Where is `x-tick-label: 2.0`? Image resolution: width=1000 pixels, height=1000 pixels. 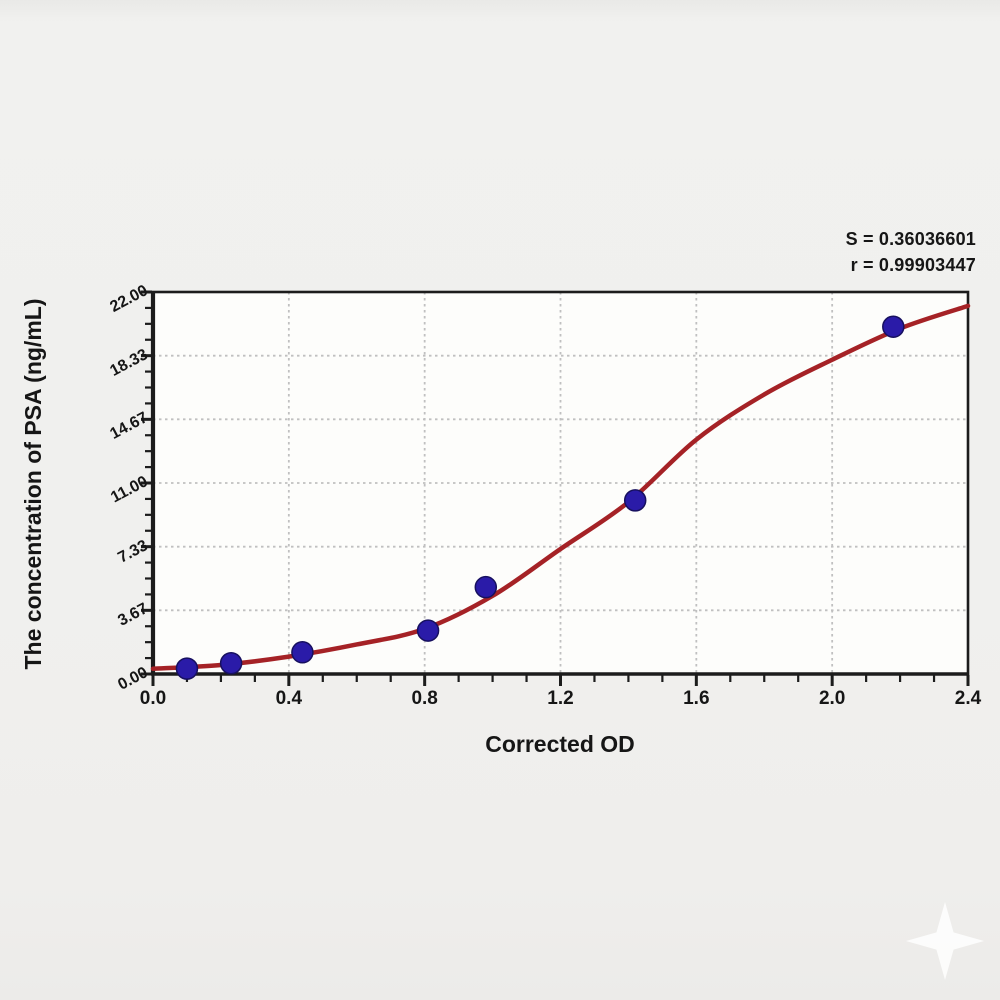 x-tick-label: 2.0 is located at coordinates (832, 698).